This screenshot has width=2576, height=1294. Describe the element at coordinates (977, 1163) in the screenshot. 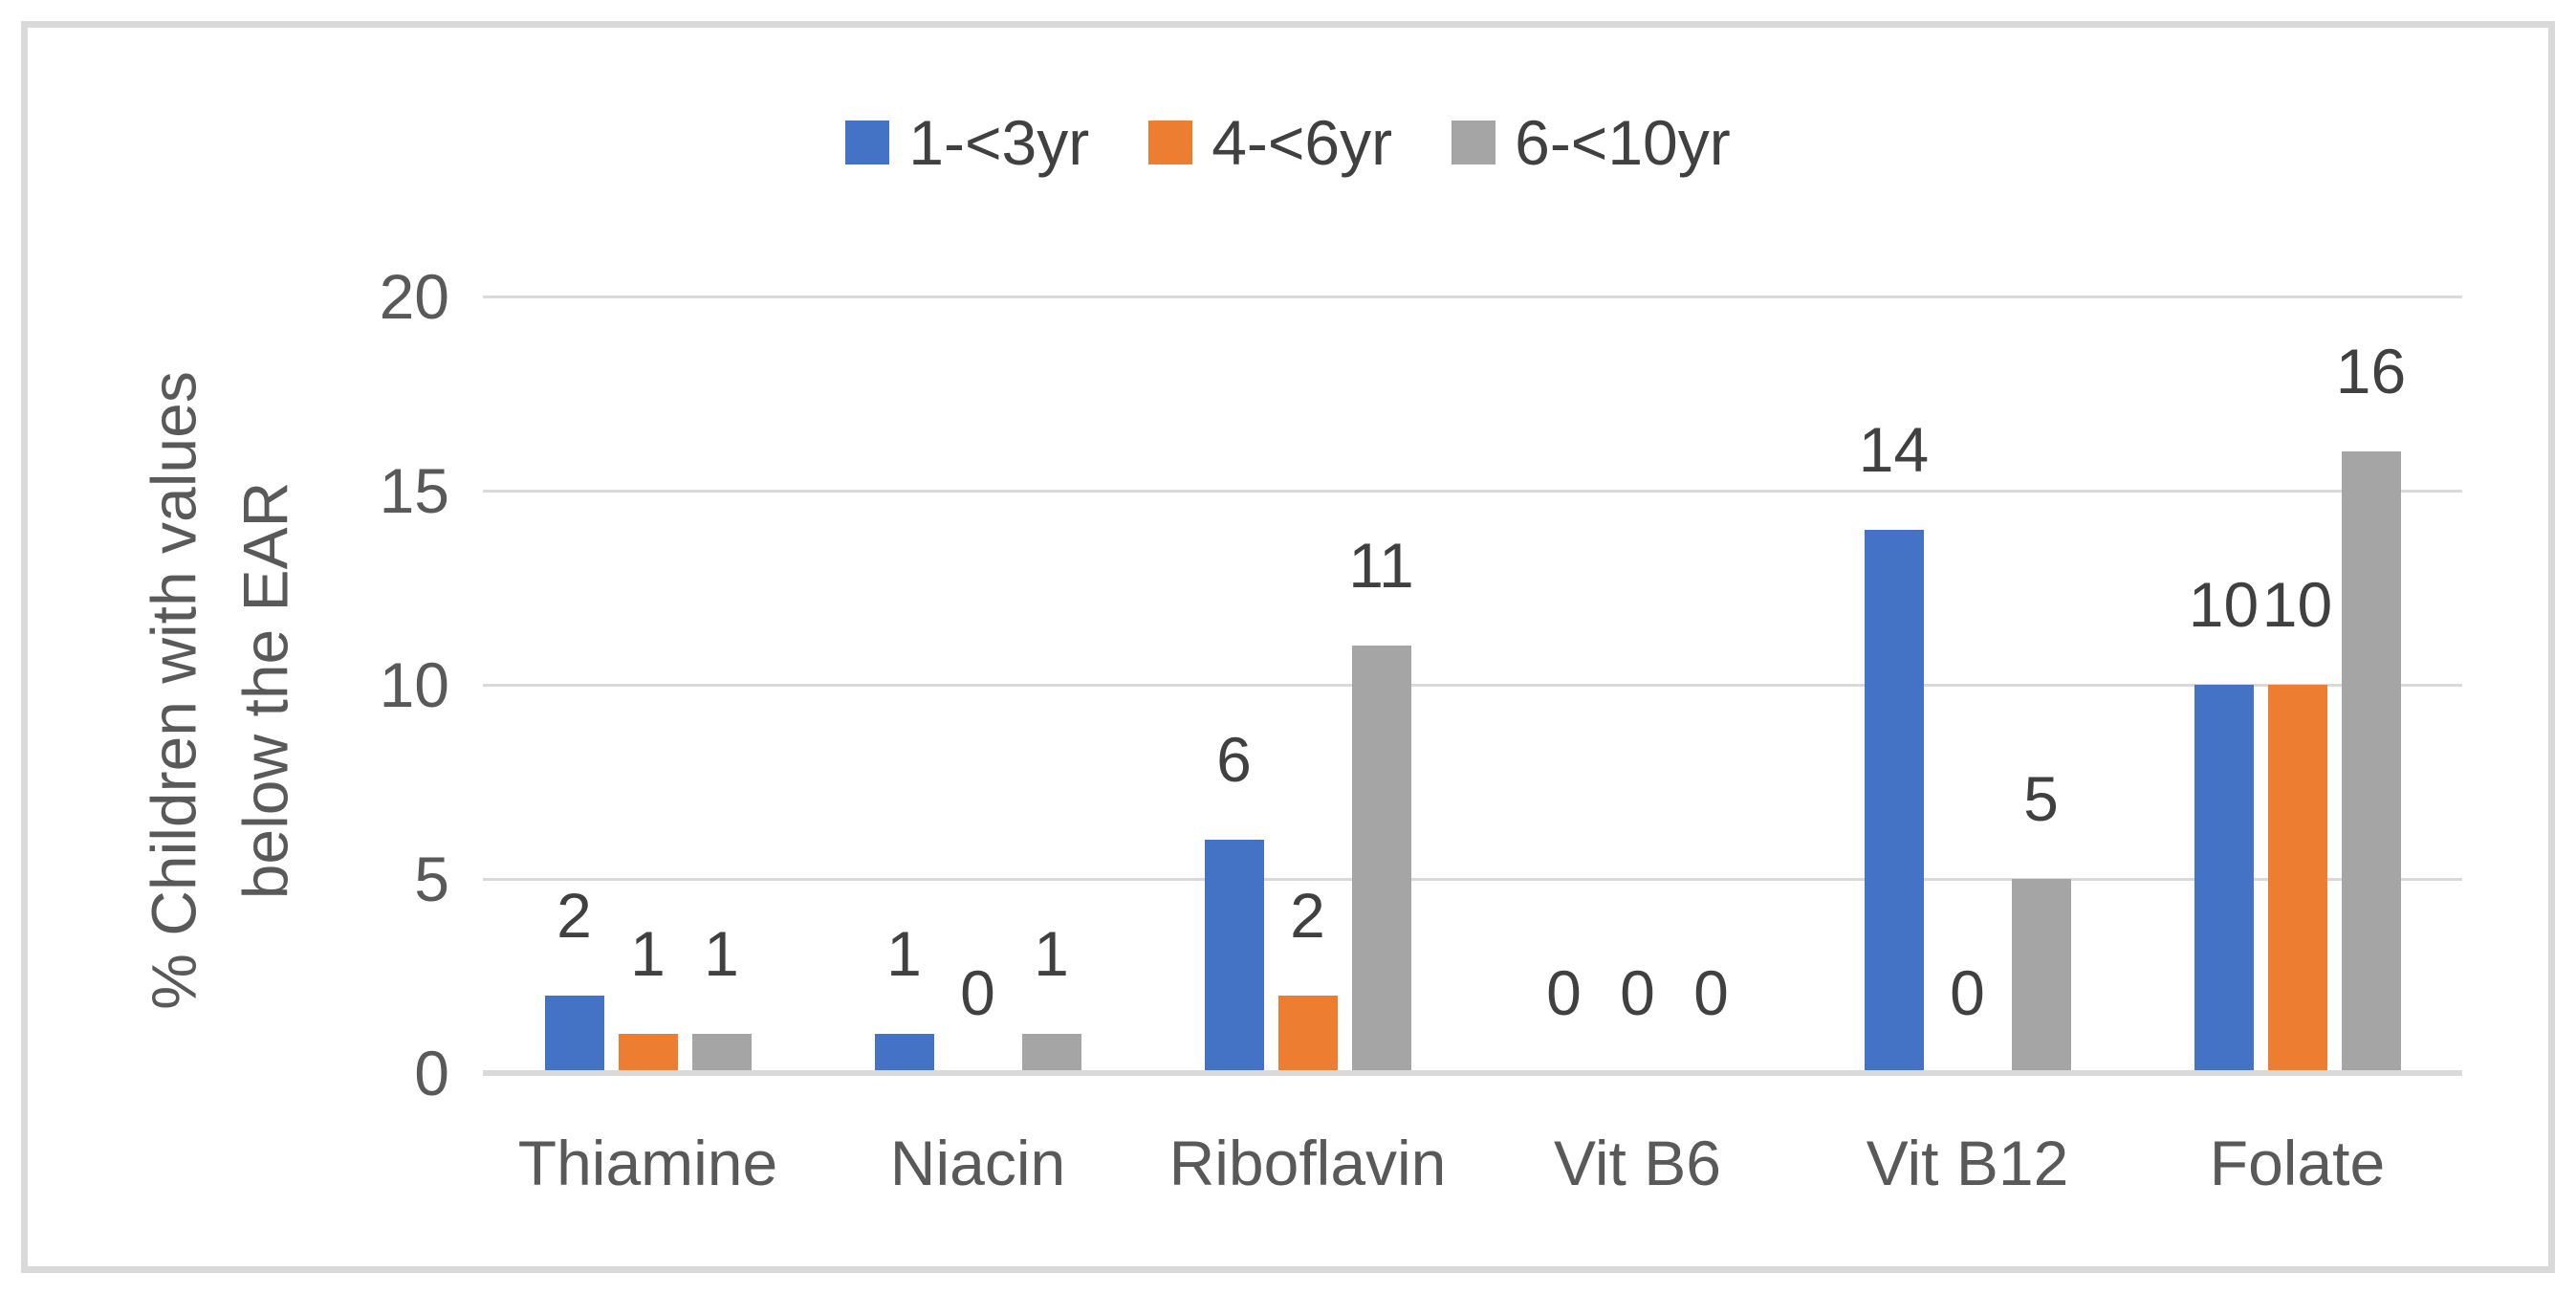

I see `x-category-label: Niacin` at that location.